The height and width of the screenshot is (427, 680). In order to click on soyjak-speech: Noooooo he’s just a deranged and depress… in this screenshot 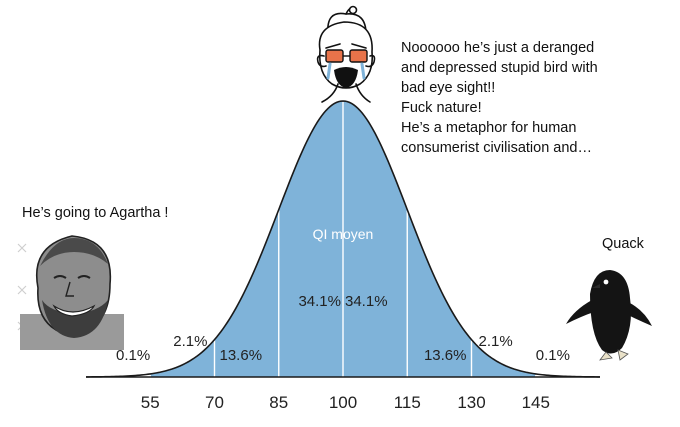, I will do `click(536, 98)`.